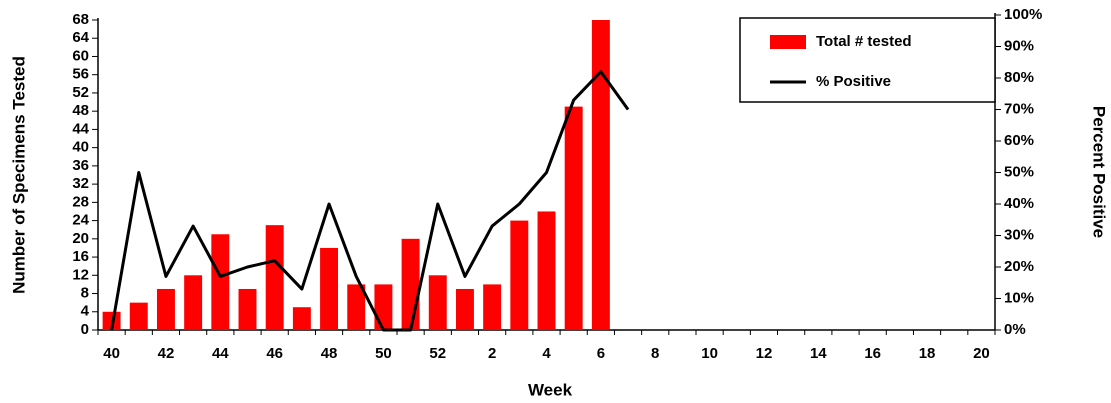 This screenshot has height=403, width=1111. What do you see at coordinates (80, 256) in the screenshot?
I see `y-tick-label: 16` at bounding box center [80, 256].